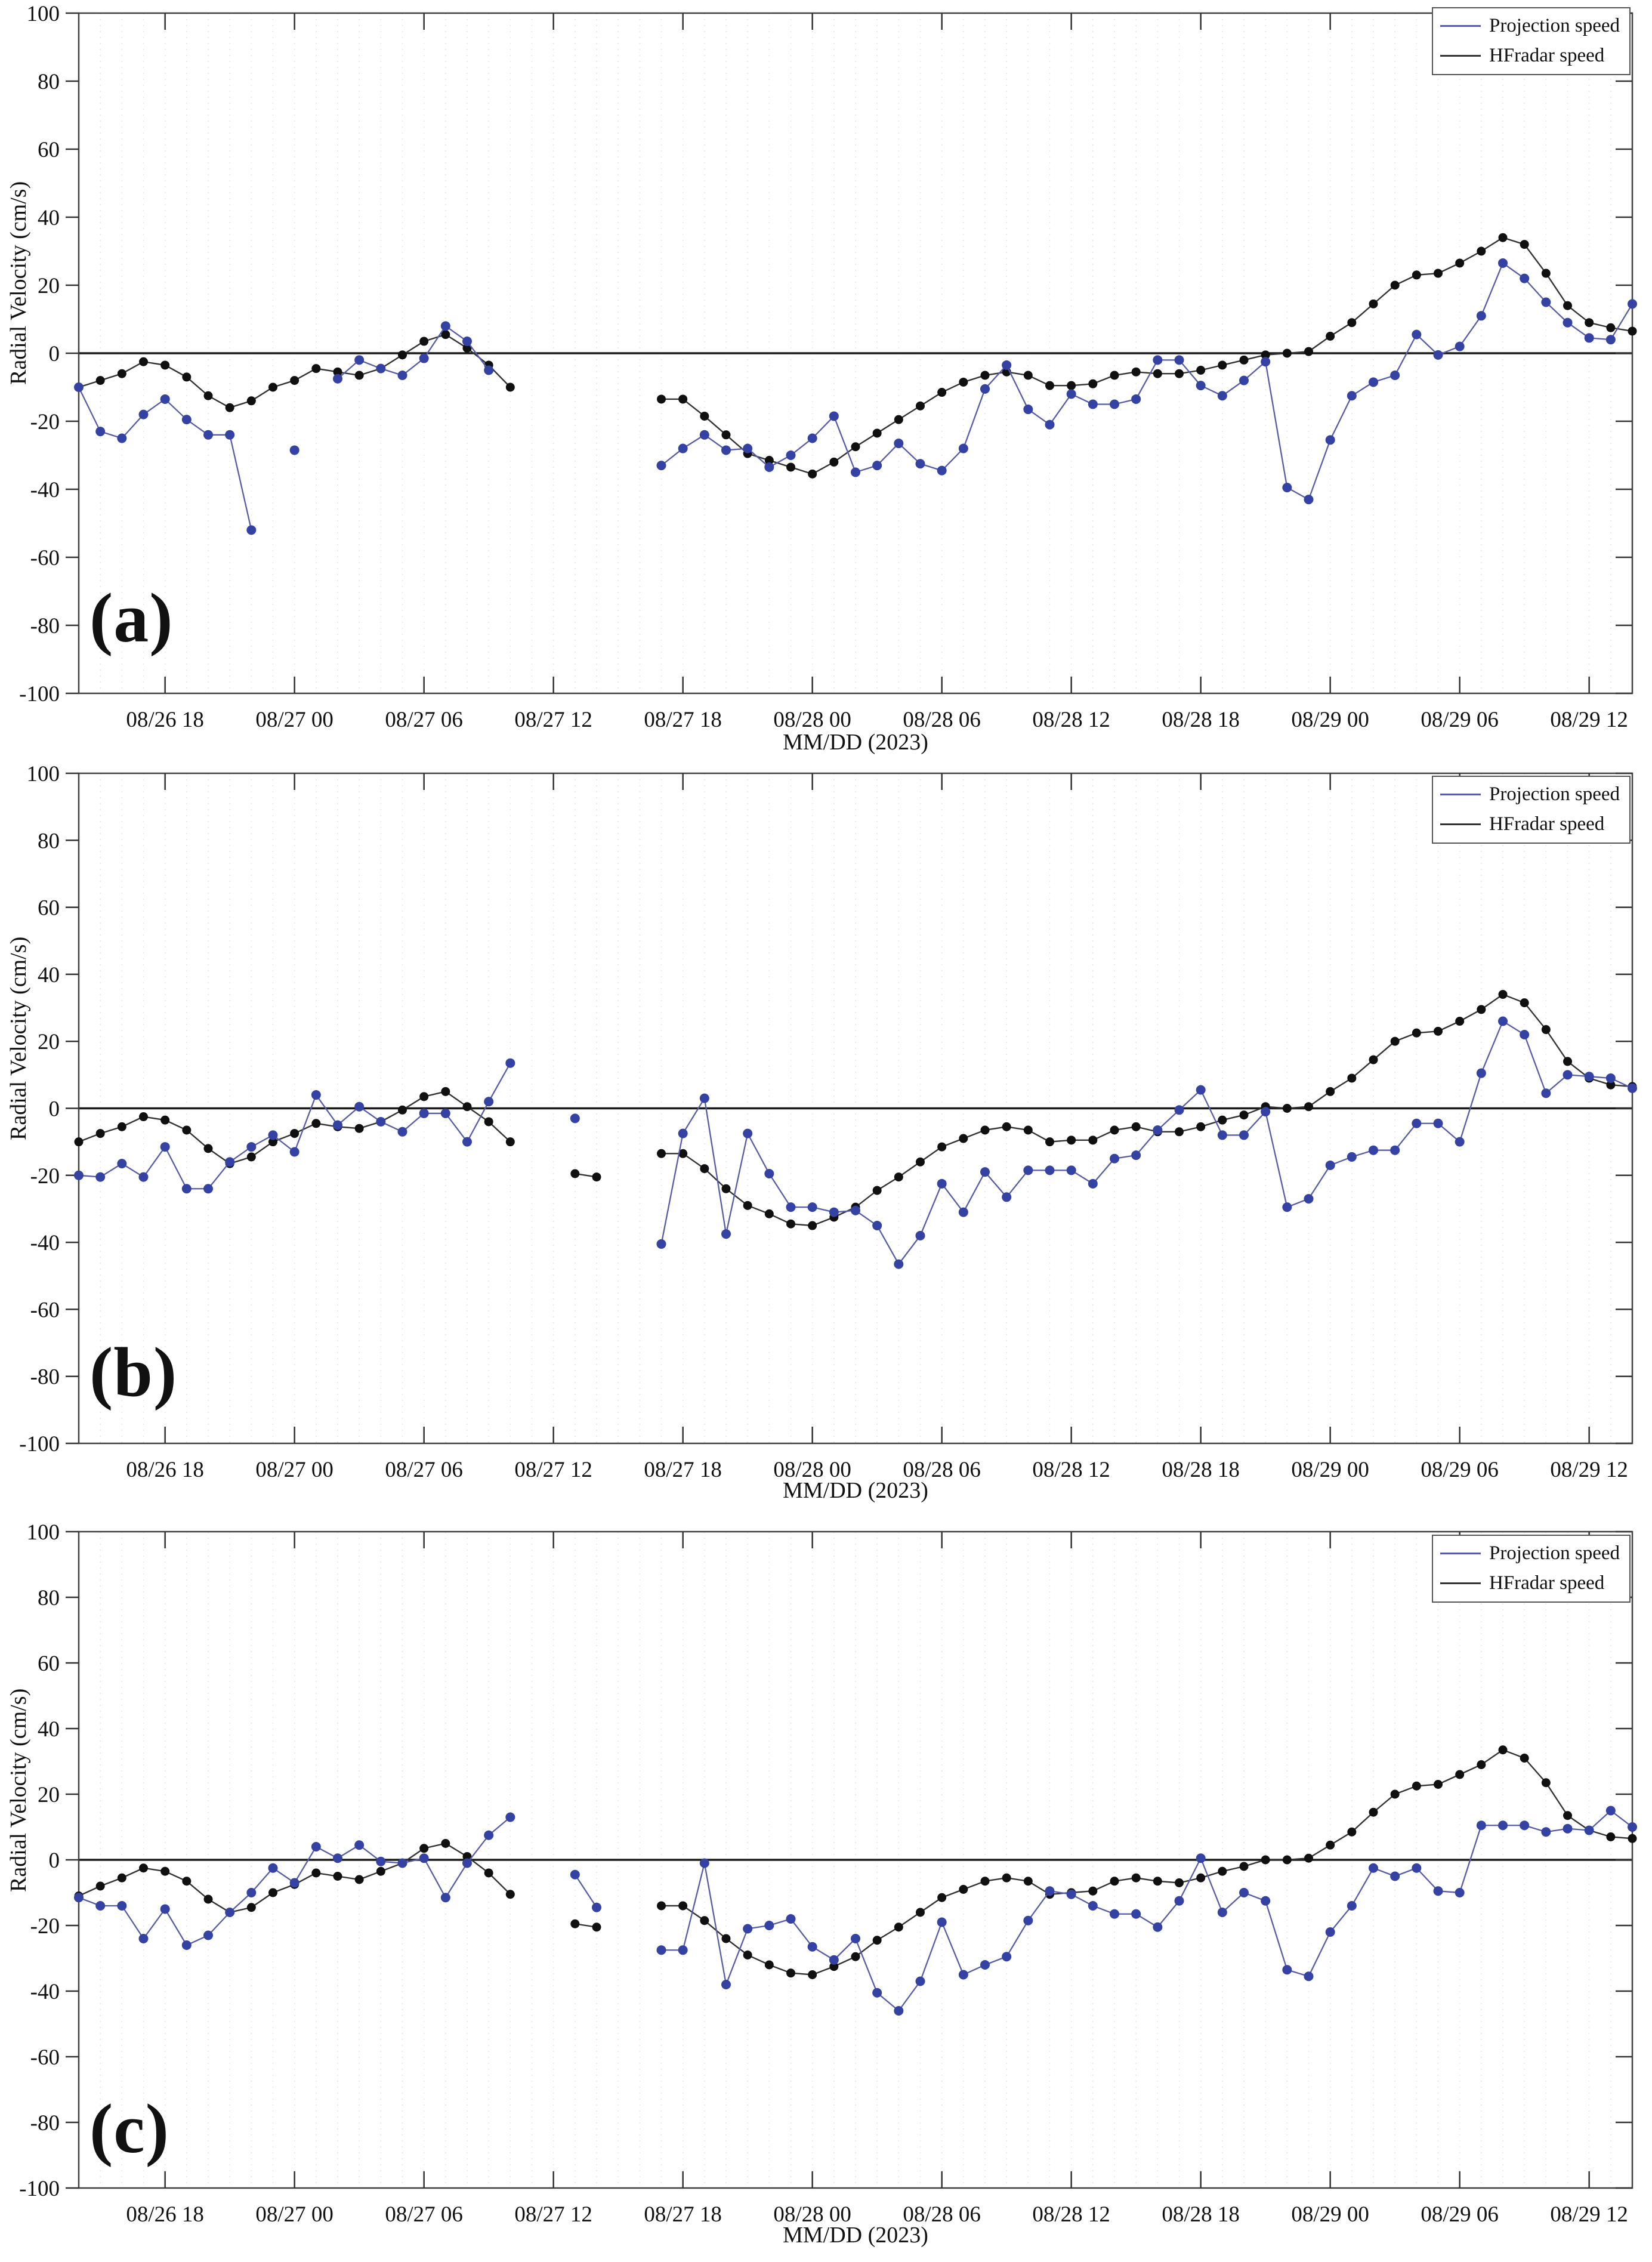  I want to click on x-tick-label: 08/28 00, so click(812, 720).